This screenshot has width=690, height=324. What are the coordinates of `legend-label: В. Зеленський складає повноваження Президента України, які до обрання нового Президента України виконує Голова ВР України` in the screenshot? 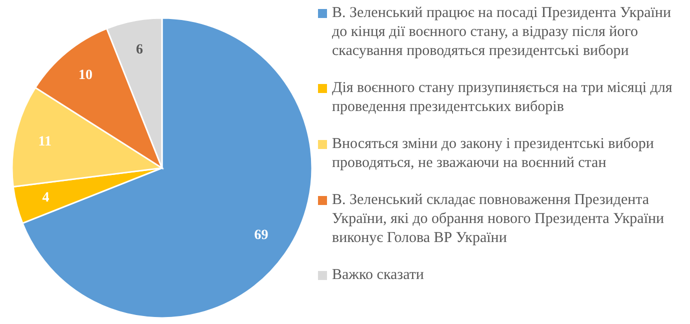 It's located at (499, 219).